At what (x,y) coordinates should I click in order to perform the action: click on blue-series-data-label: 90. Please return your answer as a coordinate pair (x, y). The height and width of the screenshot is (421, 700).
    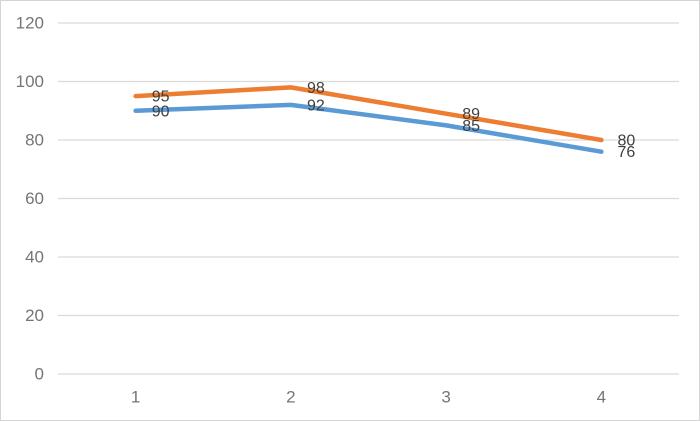
    Looking at the image, I should click on (161, 111).